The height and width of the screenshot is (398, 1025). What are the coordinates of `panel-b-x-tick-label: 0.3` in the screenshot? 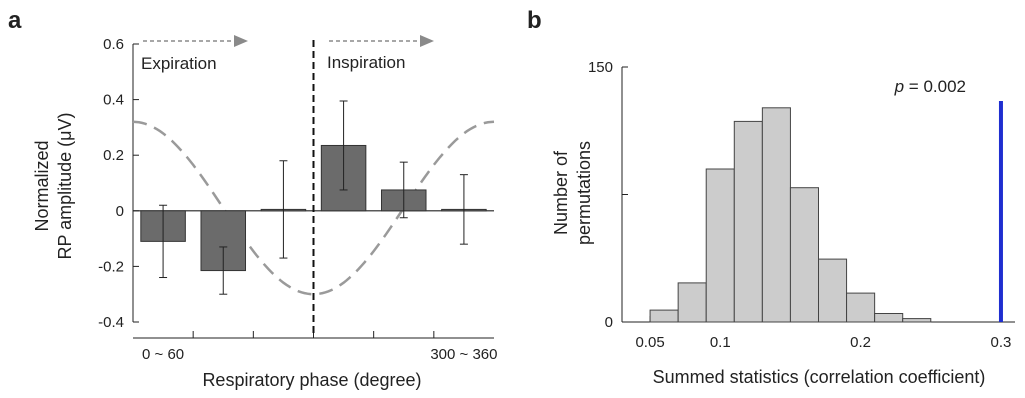 It's located at (1001, 342).